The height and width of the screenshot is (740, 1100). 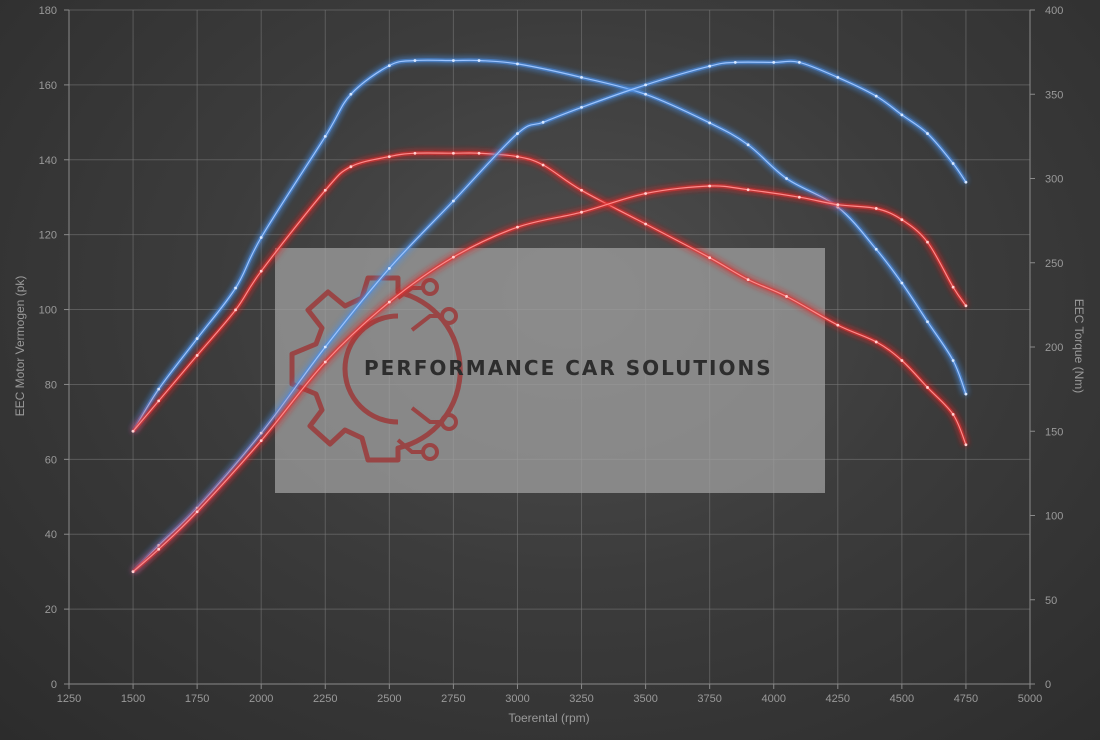 What do you see at coordinates (376, 369) in the screenshot?
I see `gear-circuit-logo` at bounding box center [376, 369].